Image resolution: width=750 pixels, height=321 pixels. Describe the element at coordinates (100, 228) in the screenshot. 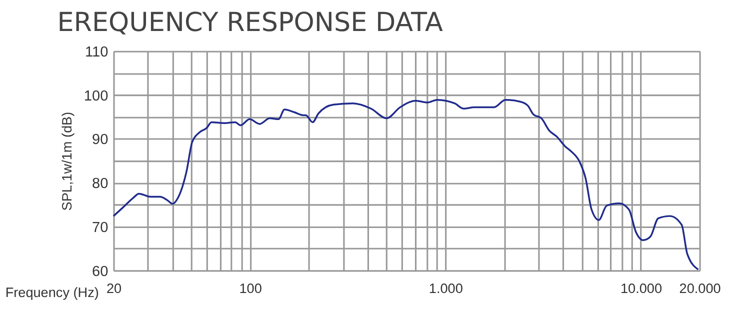

I see `y-tick-label: 70` at that location.